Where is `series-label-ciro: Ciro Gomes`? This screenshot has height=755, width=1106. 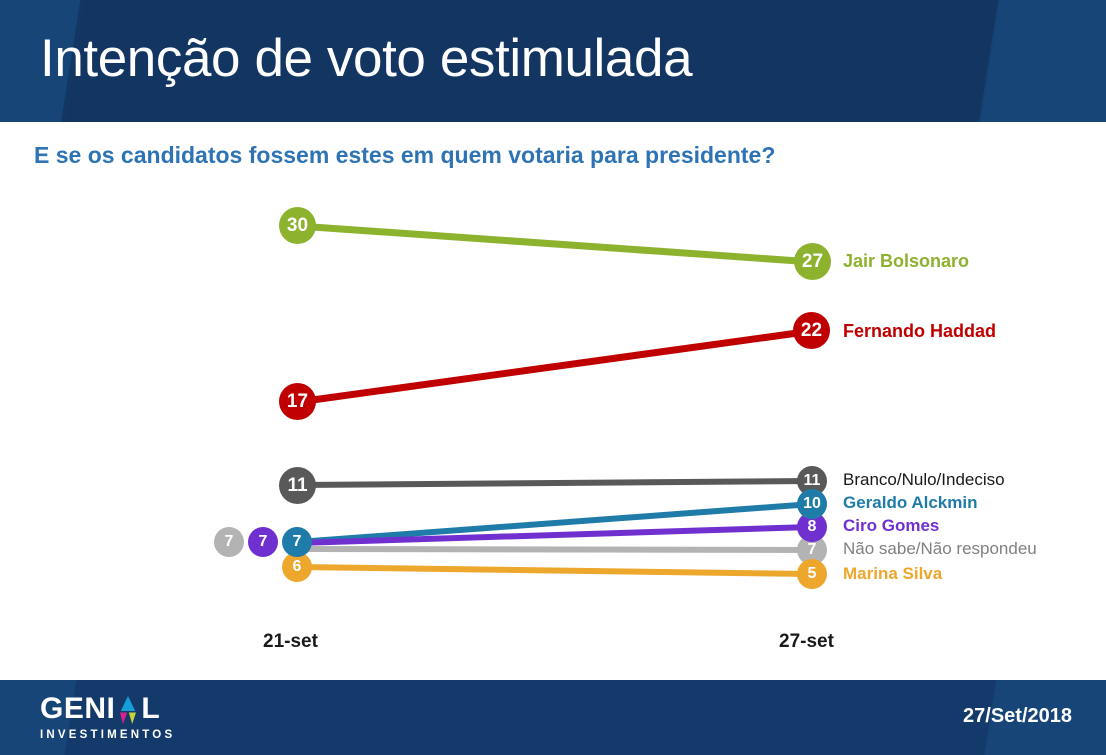
series-label-ciro: Ciro Gomes is located at coordinates (891, 525).